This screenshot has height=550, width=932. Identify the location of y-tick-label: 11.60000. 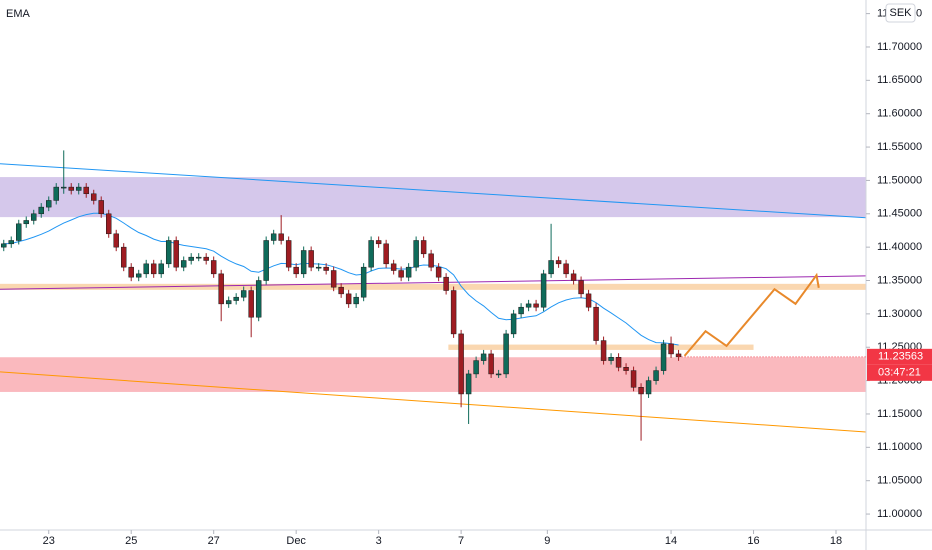
(899, 114).